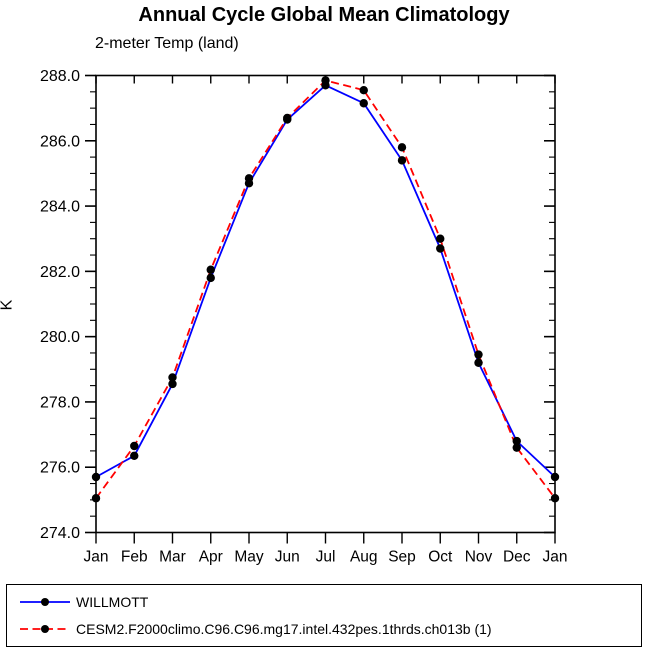 The width and height of the screenshot is (648, 653). What do you see at coordinates (172, 557) in the screenshot?
I see `x-axis-tick-label: Mar` at bounding box center [172, 557].